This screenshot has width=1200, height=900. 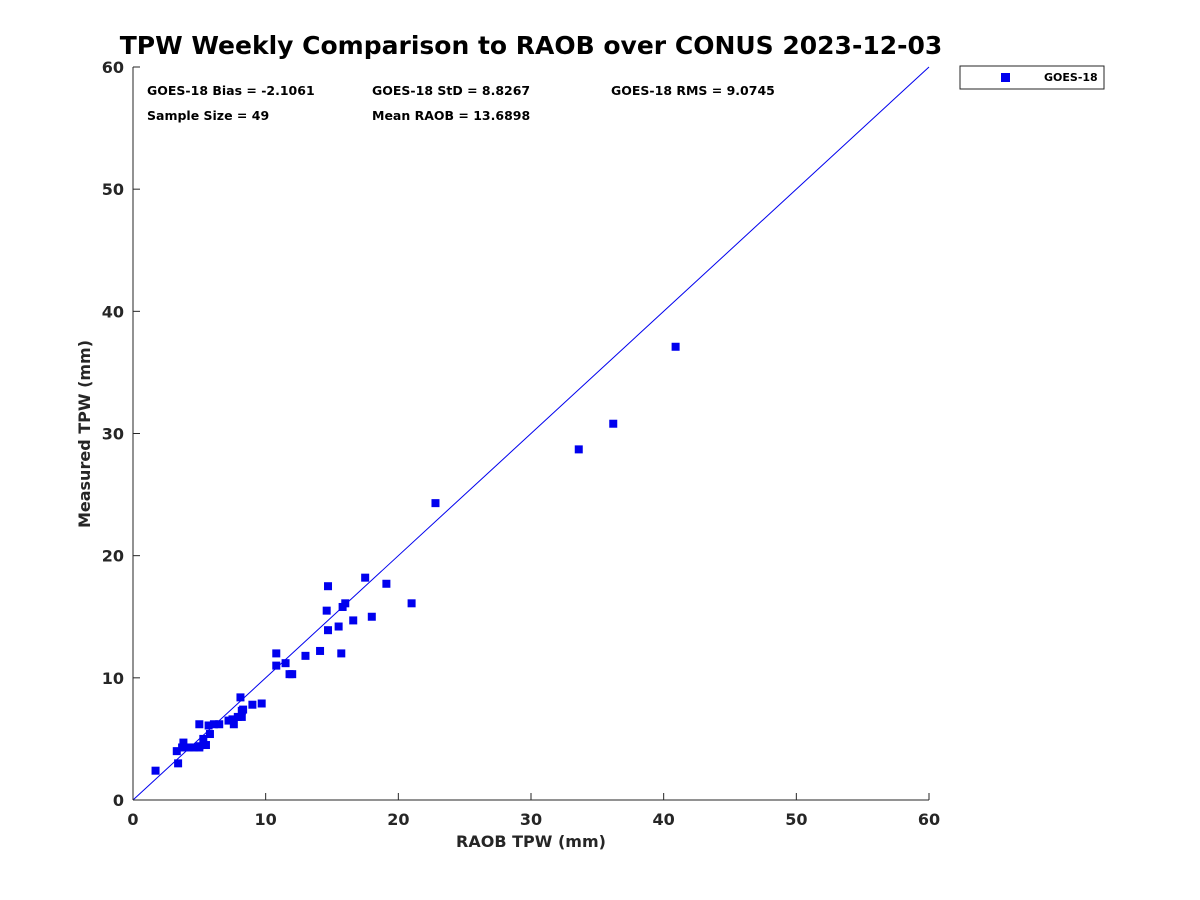 What do you see at coordinates (118, 800) in the screenshot?
I see `y-tick-label: 0` at bounding box center [118, 800].